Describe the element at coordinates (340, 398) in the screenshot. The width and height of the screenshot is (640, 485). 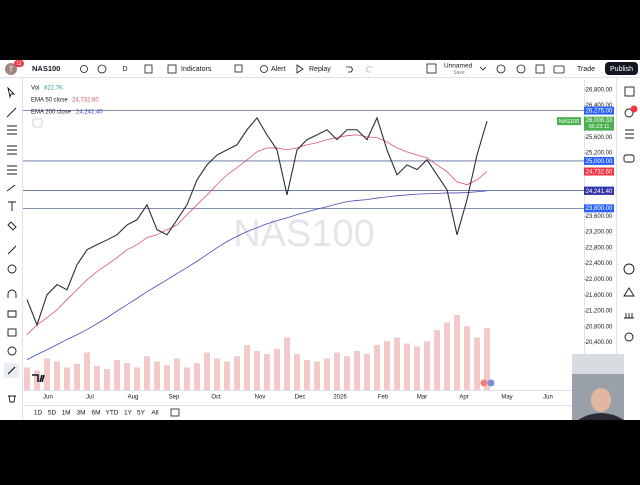
I see `x-tick-label: 2026` at that location.